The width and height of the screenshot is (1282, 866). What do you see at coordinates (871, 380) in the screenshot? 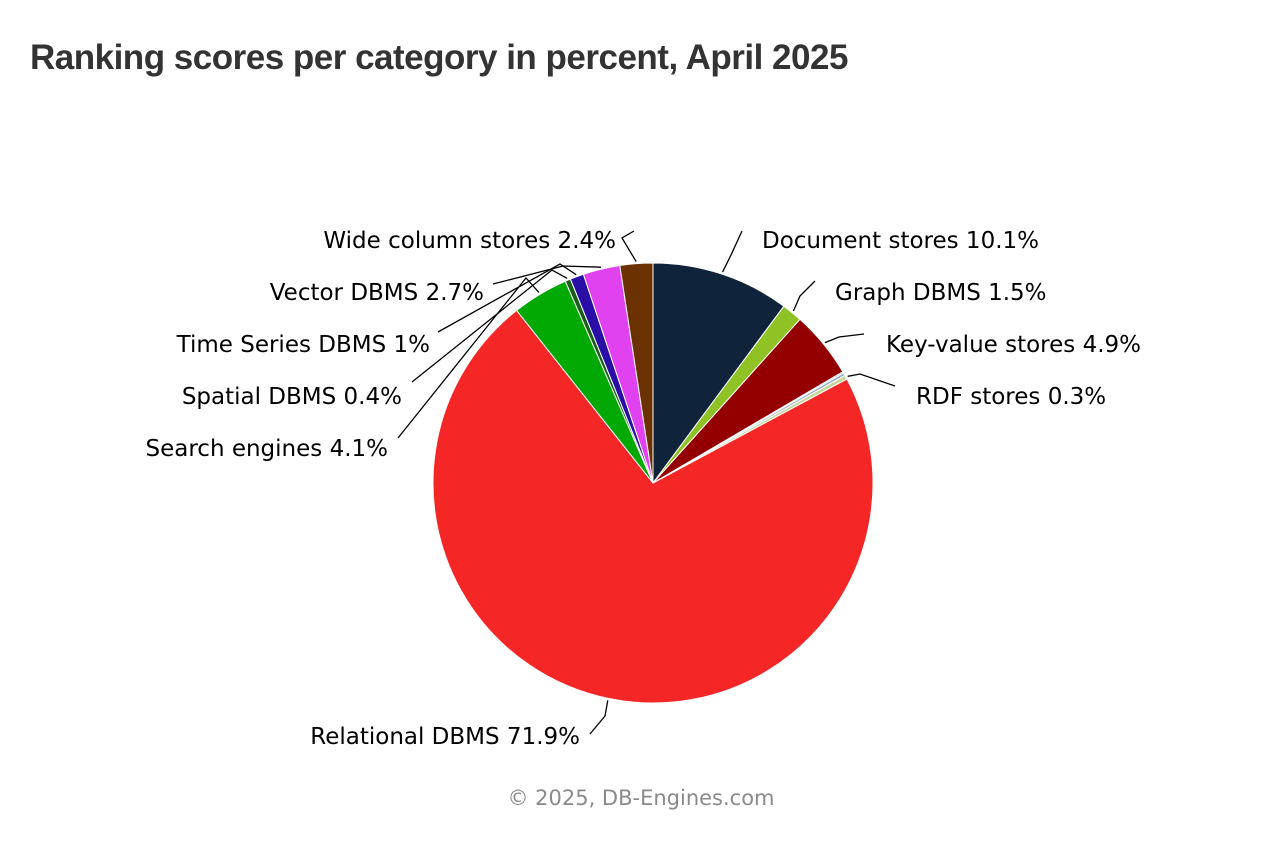
I see `leader-line-rdf-stores` at bounding box center [871, 380].